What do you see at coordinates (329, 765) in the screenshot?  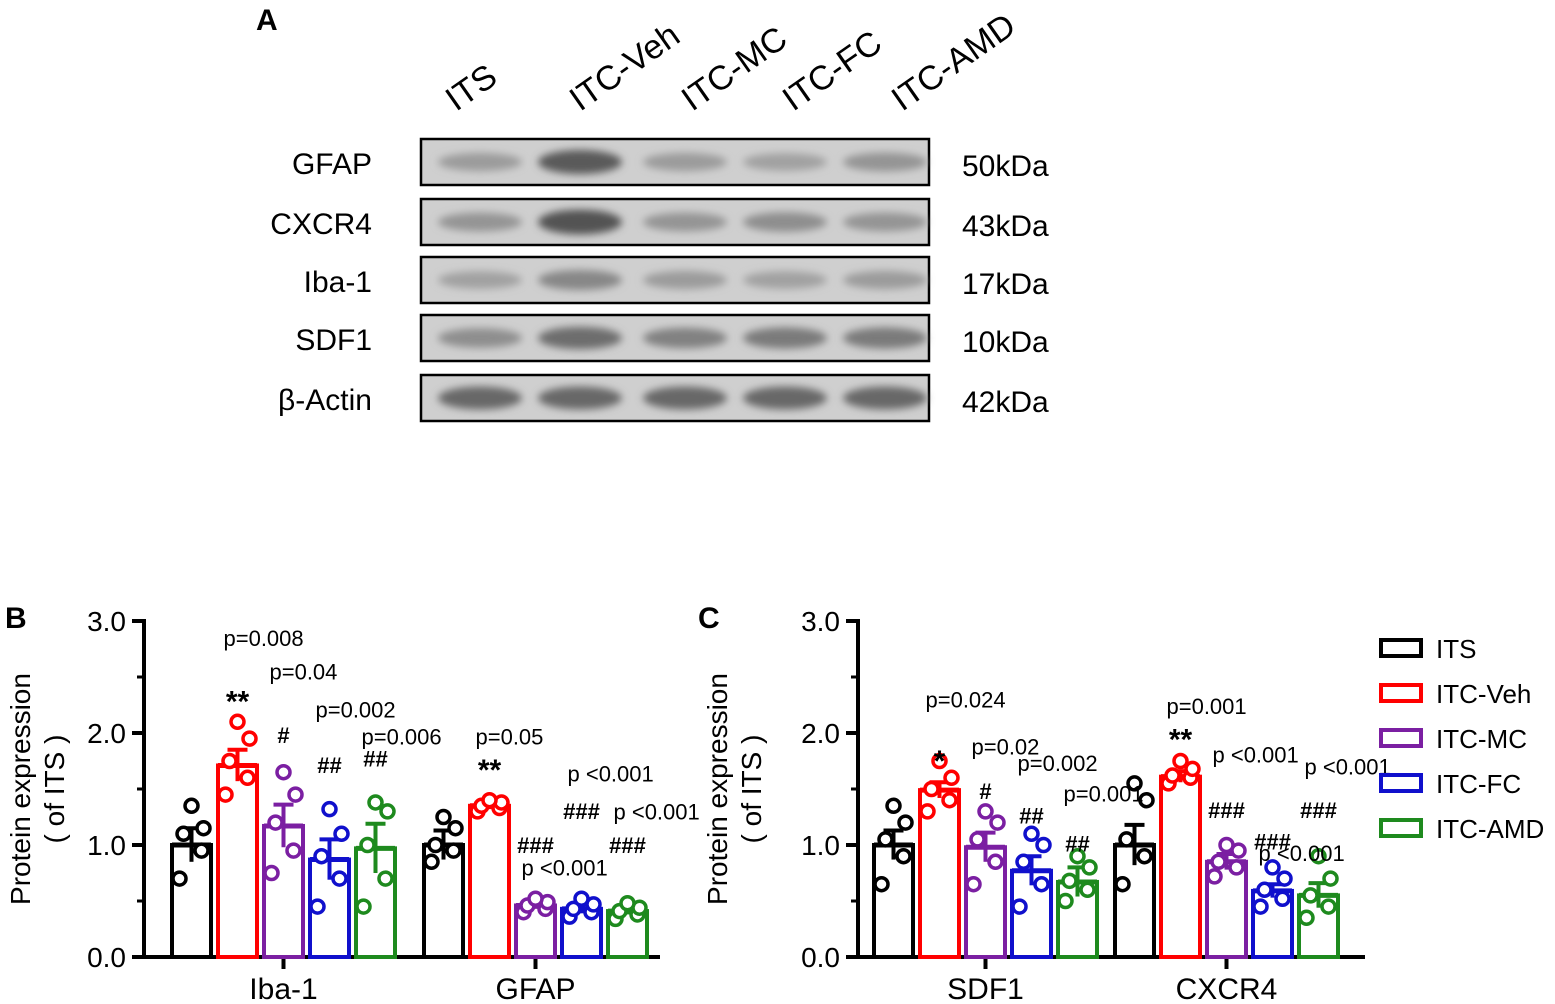 I see `significance-marker: ##` at bounding box center [329, 765].